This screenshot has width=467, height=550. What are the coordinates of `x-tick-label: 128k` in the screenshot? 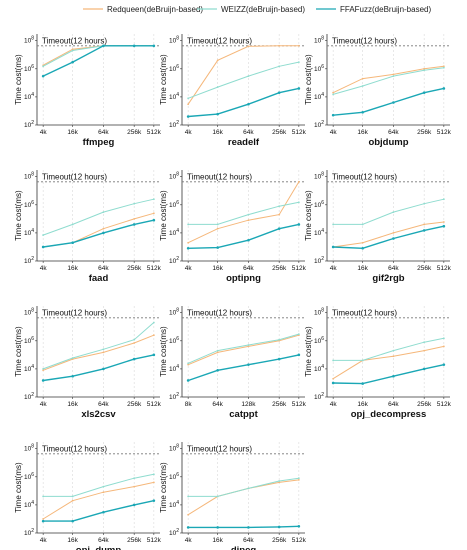 It's located at (248, 404).